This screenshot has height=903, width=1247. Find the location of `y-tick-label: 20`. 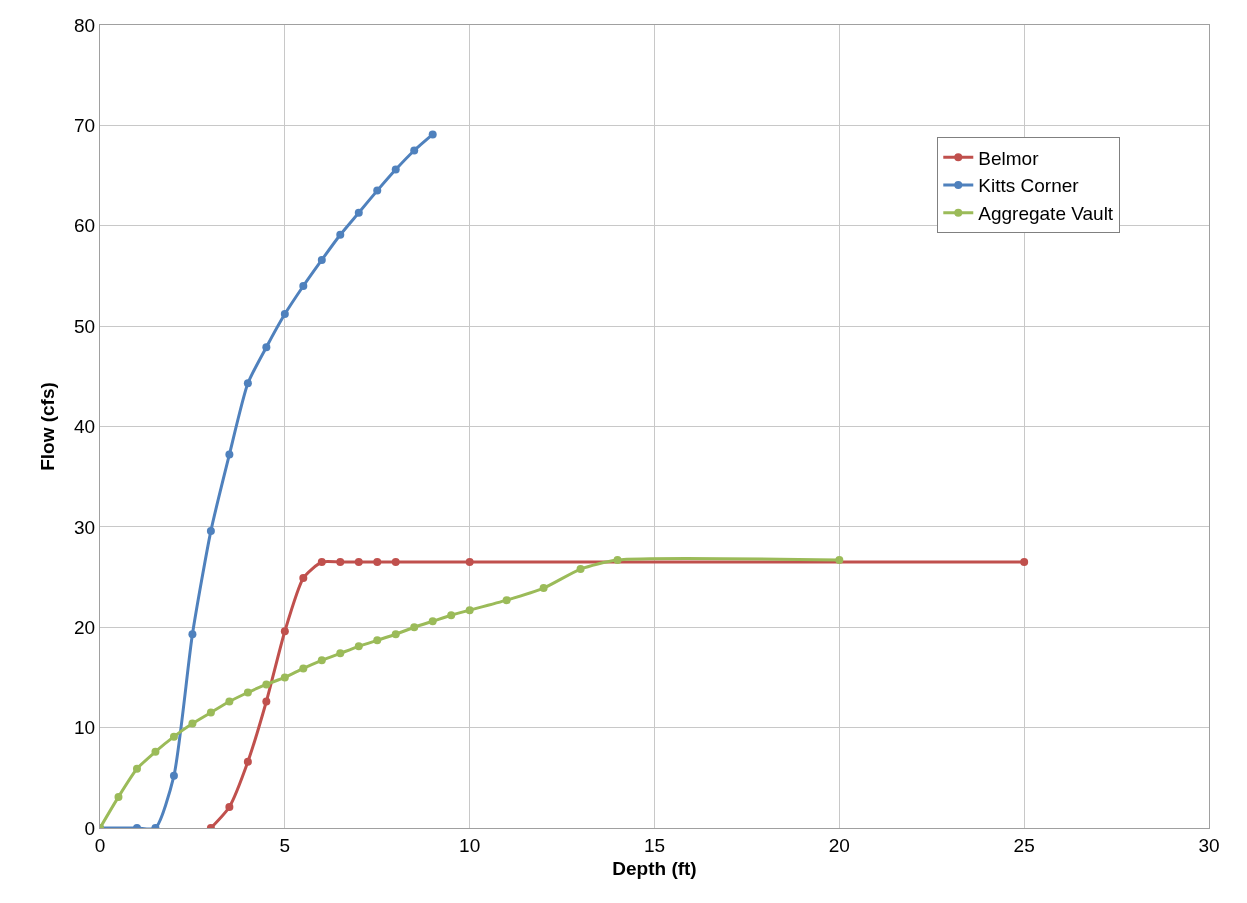

y-tick-label: 20 is located at coordinates (85, 627).